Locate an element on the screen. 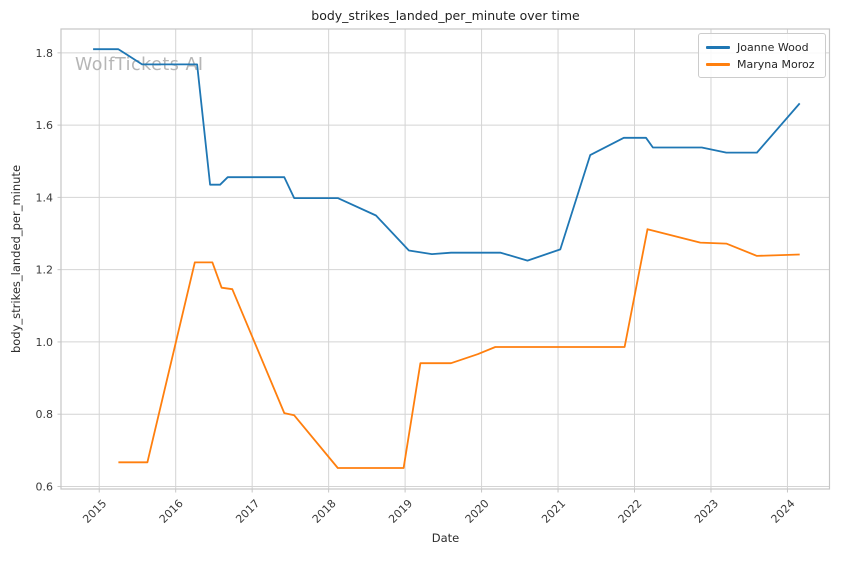 Image resolution: width=844 pixels, height=561 pixels. x-tick-label: 2023 is located at coordinates (706, 511).